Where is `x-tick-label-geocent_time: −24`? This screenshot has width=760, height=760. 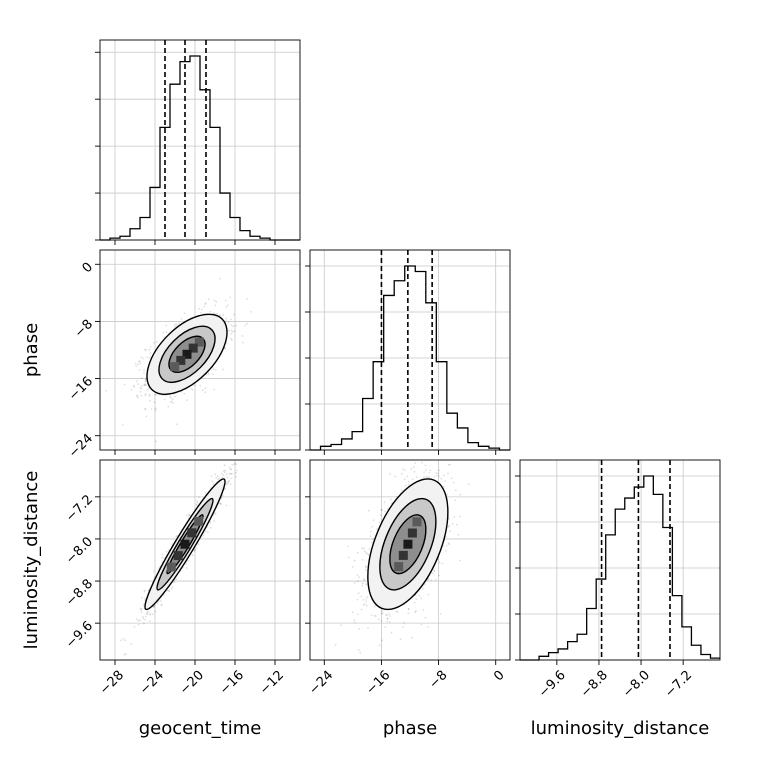
x-tick-label-geocent_time: −24 is located at coordinates (152, 683).